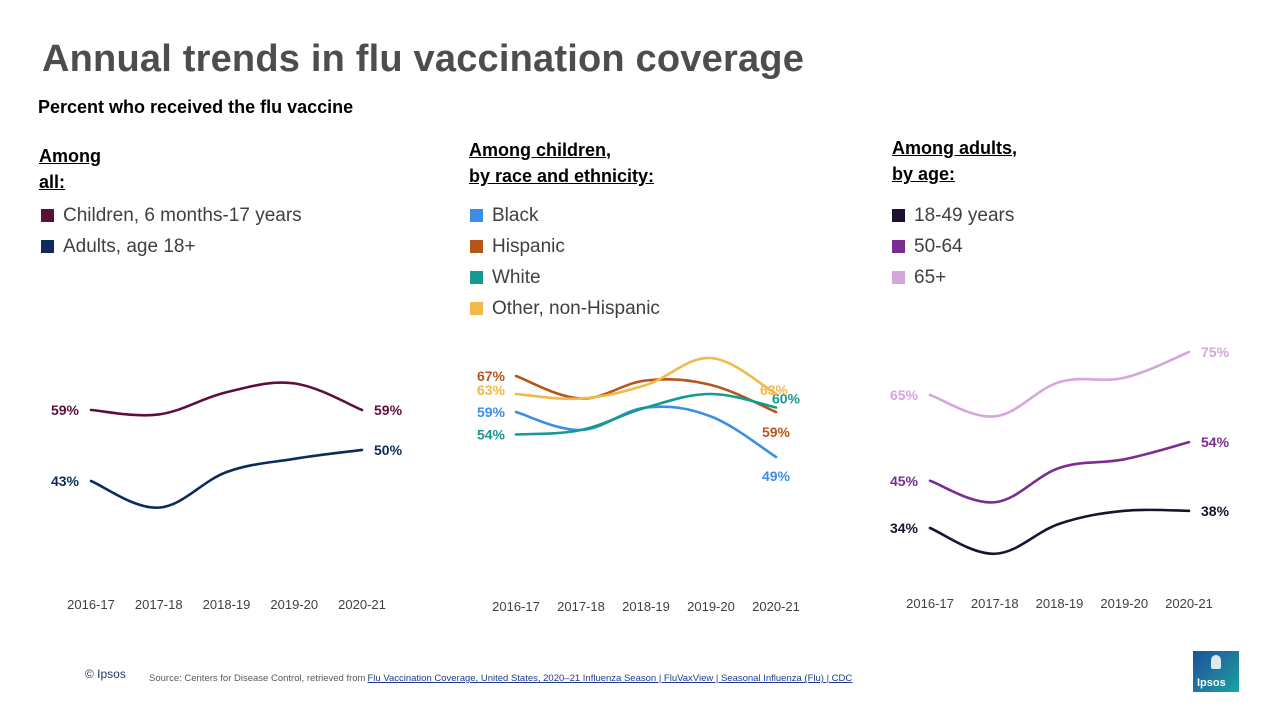  Describe the element at coordinates (561, 163) in the screenshot. I see `panel-heading-children: Among children, by race and ethnicity:` at that location.